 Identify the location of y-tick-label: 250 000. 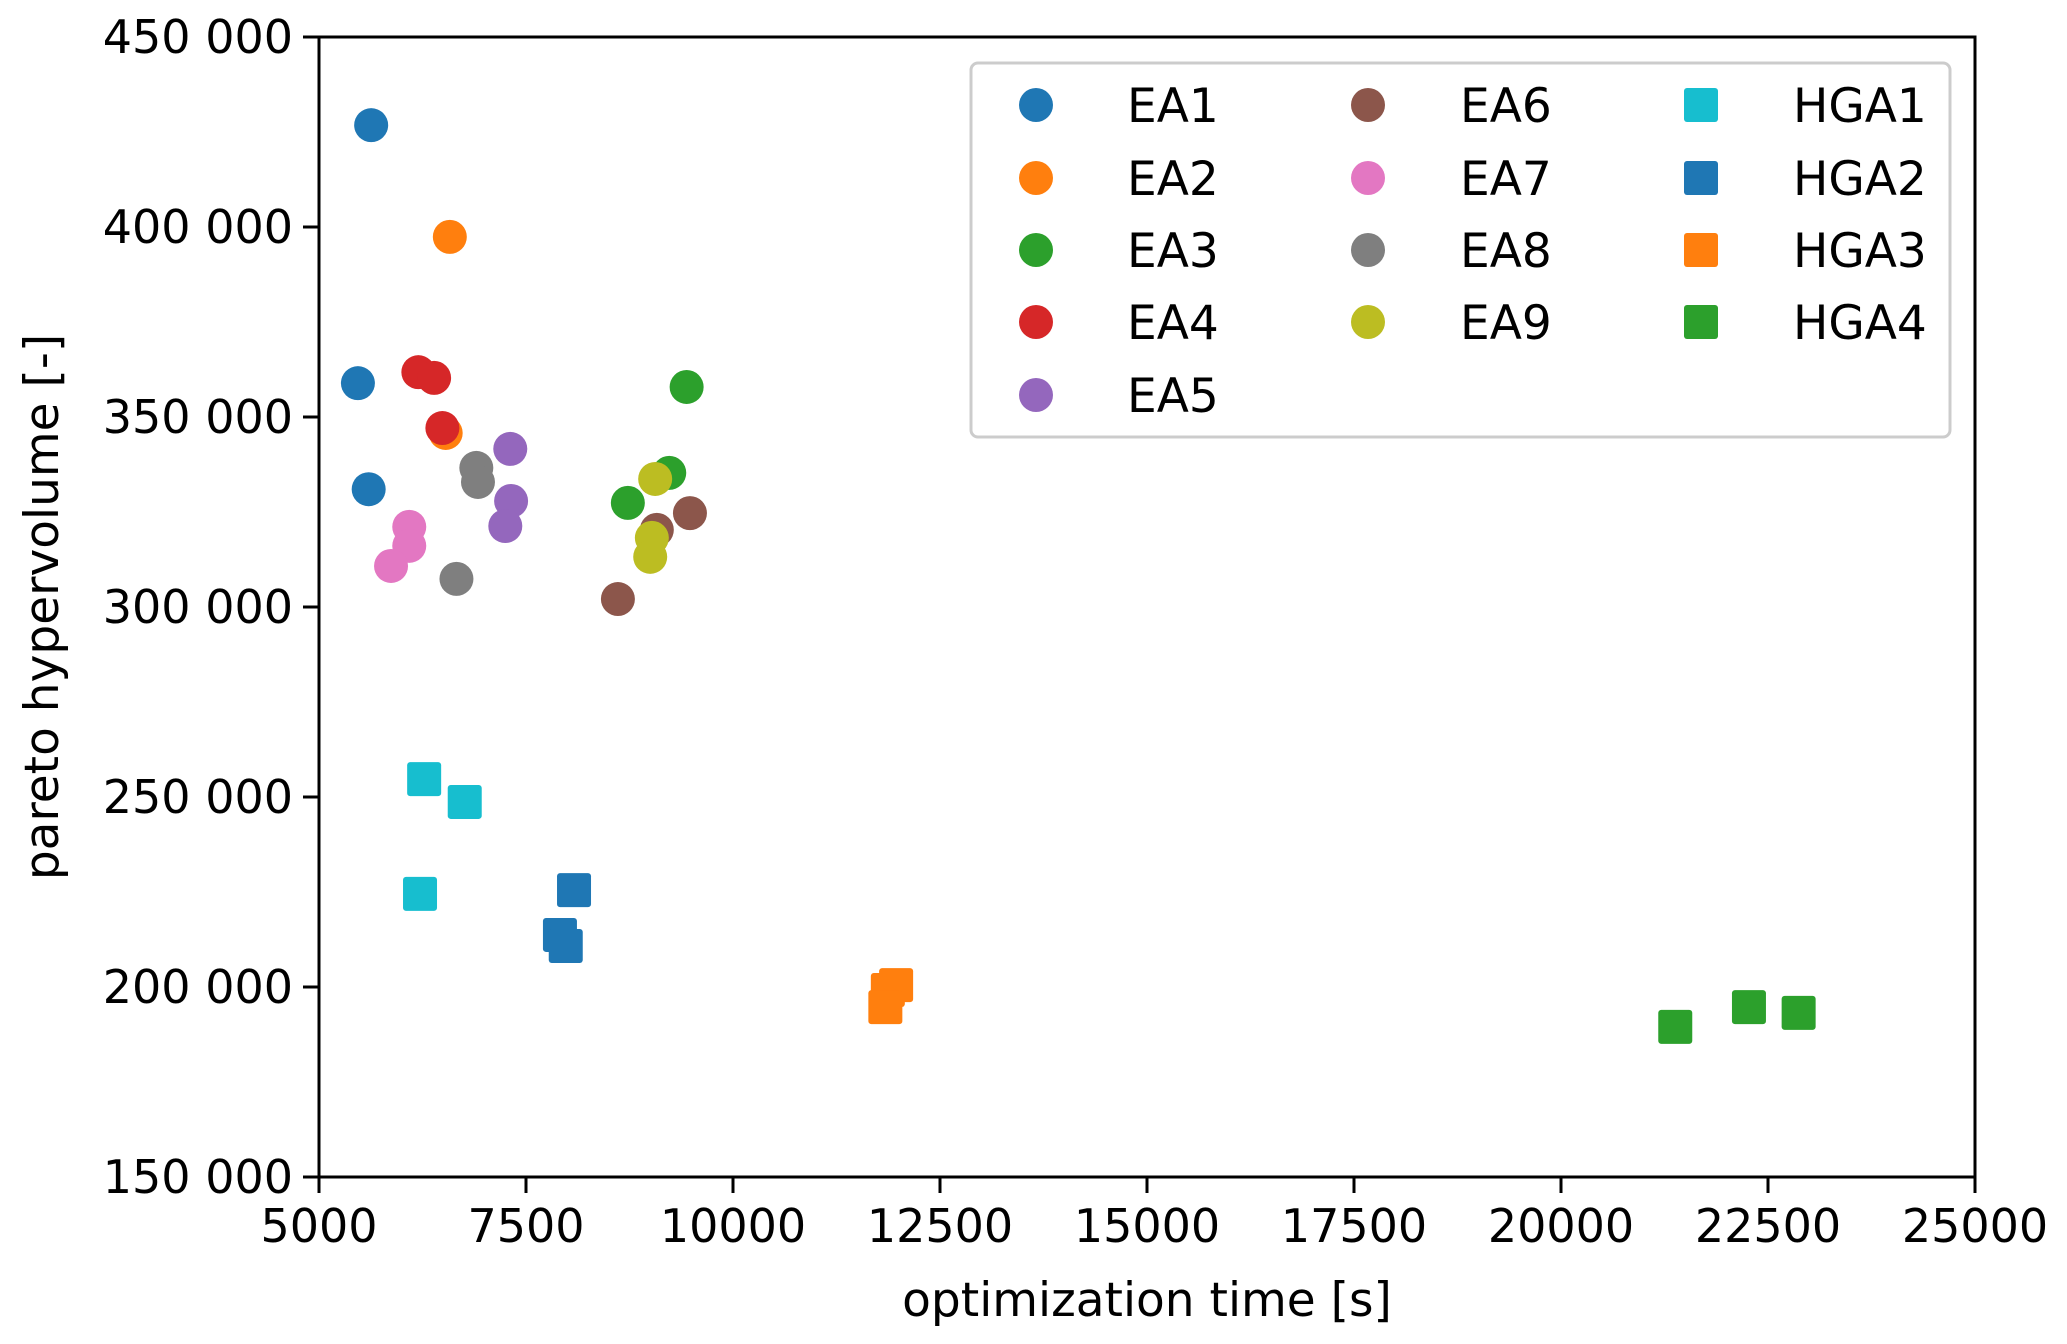
(198, 797).